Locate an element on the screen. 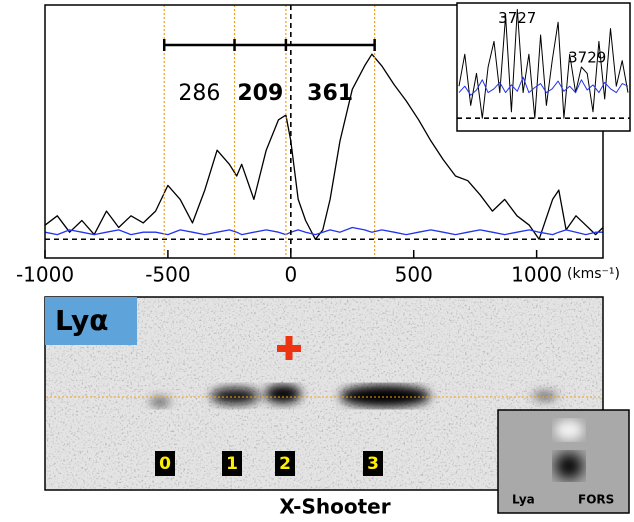  fors-inset: Lya FORS is located at coordinates (563, 461).